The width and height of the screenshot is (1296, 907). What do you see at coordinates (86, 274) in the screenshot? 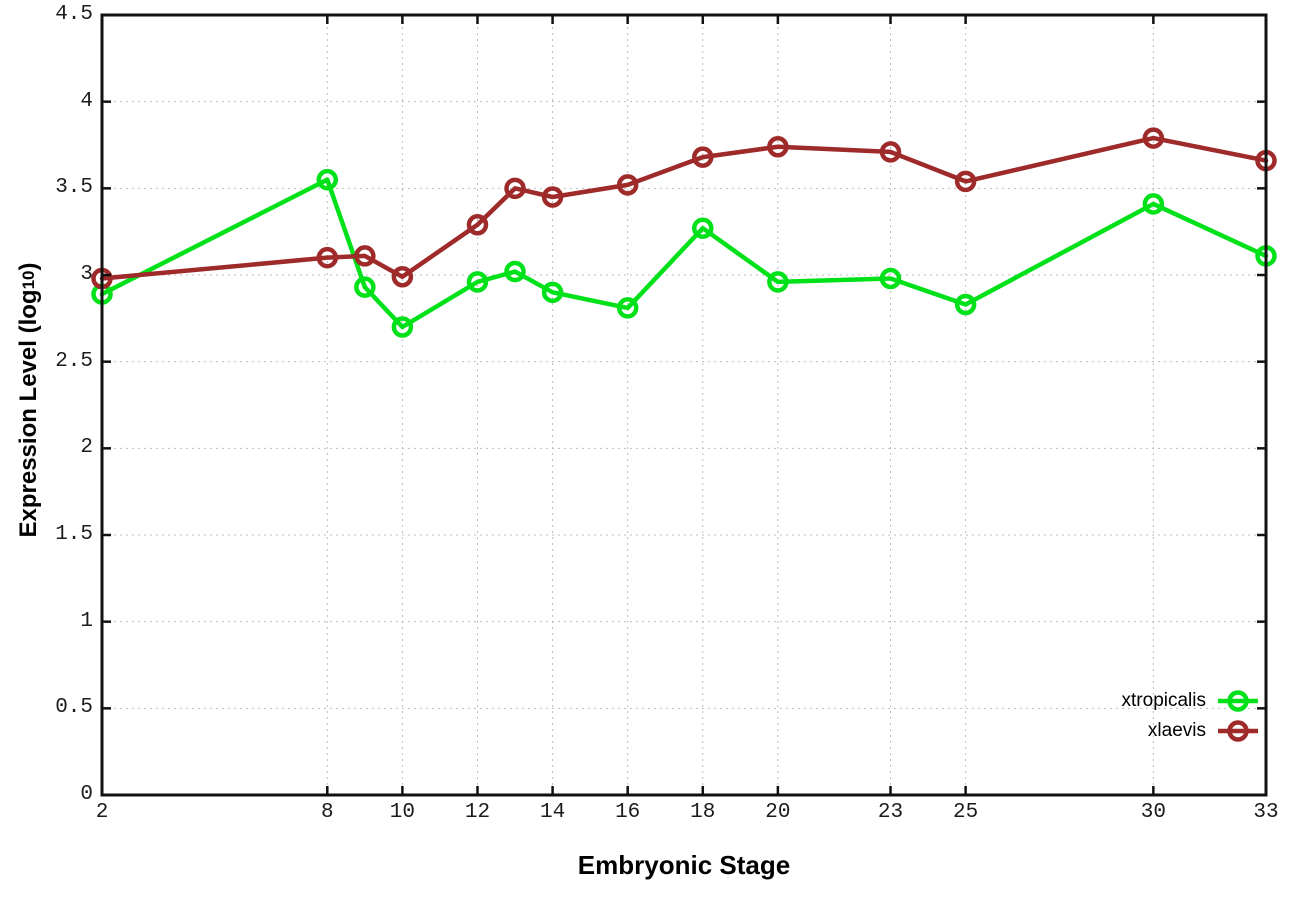
I see `y-tick-label: 3` at bounding box center [86, 274].